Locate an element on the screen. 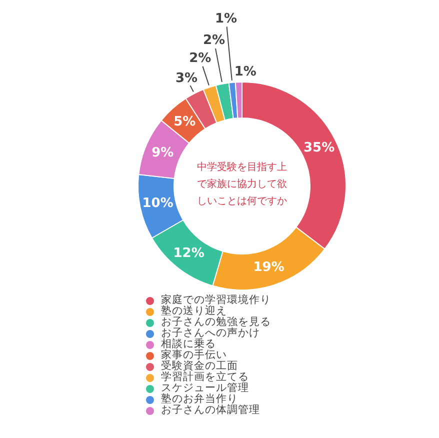 The width and height of the screenshot is (439, 438). data-label: 9% is located at coordinates (163, 152).